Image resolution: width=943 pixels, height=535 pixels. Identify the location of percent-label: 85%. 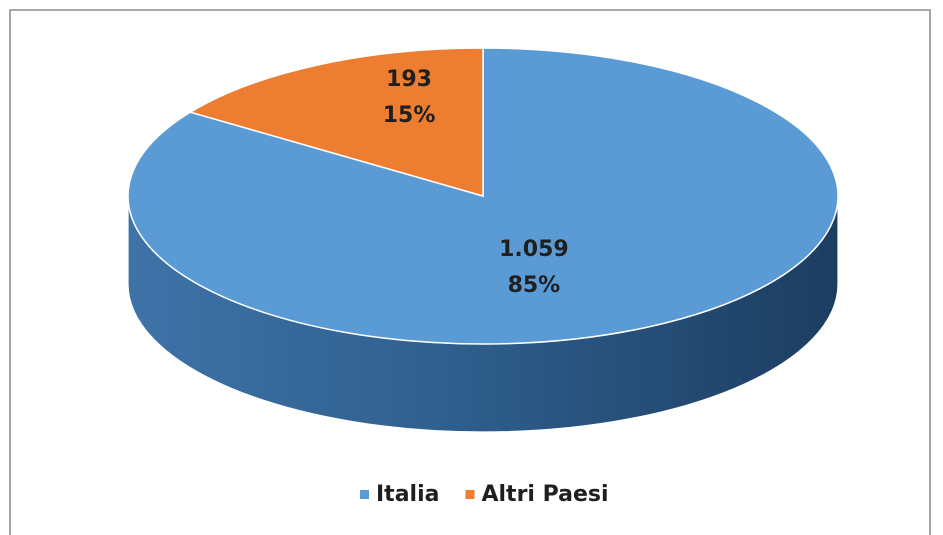
(534, 285).